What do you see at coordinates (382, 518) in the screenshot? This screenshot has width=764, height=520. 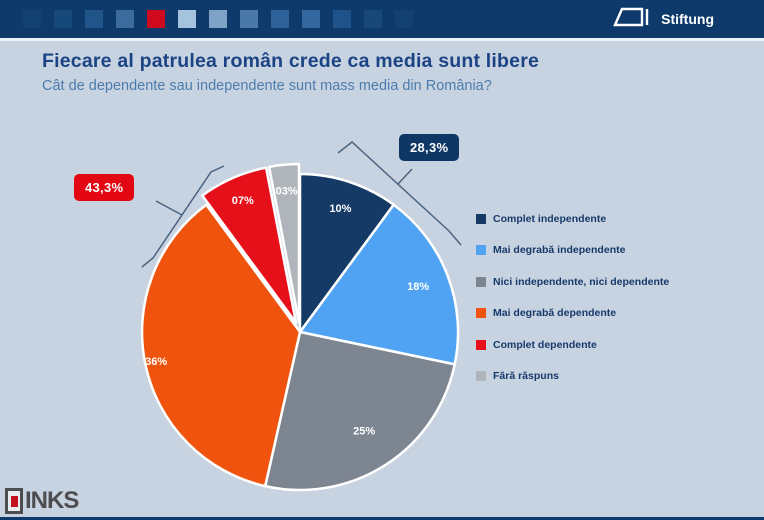 I see `bottom-edge-line` at bounding box center [382, 518].